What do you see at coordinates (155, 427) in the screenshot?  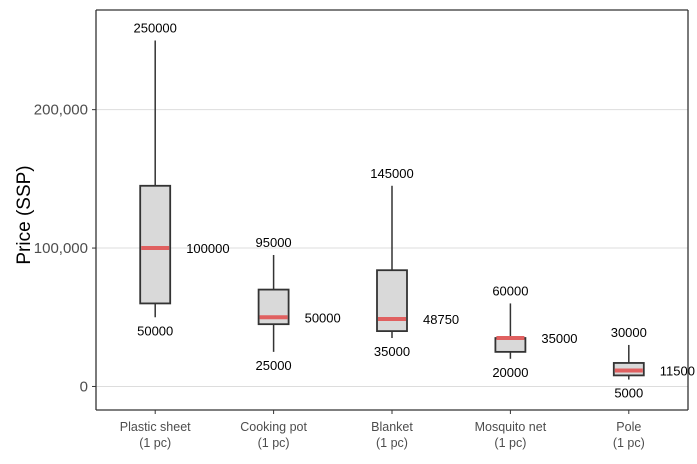 I see `x-tick-label: Plastic sheet` at bounding box center [155, 427].